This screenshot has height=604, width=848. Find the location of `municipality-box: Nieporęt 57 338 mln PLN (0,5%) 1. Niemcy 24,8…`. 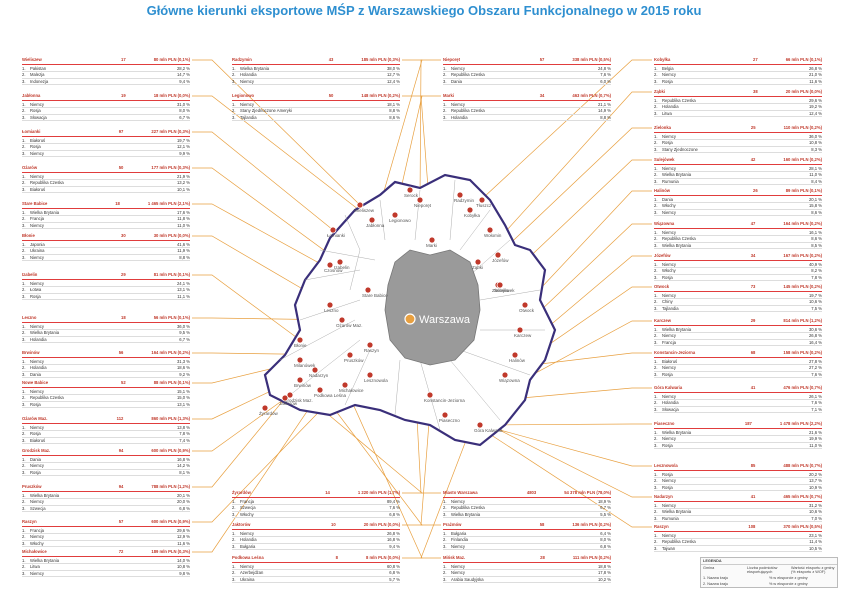

municipality-box: Nieporęt 57 338 mln PLN (0,5%) 1. Niemcy 24,8… is located at coordinates (527, 71).